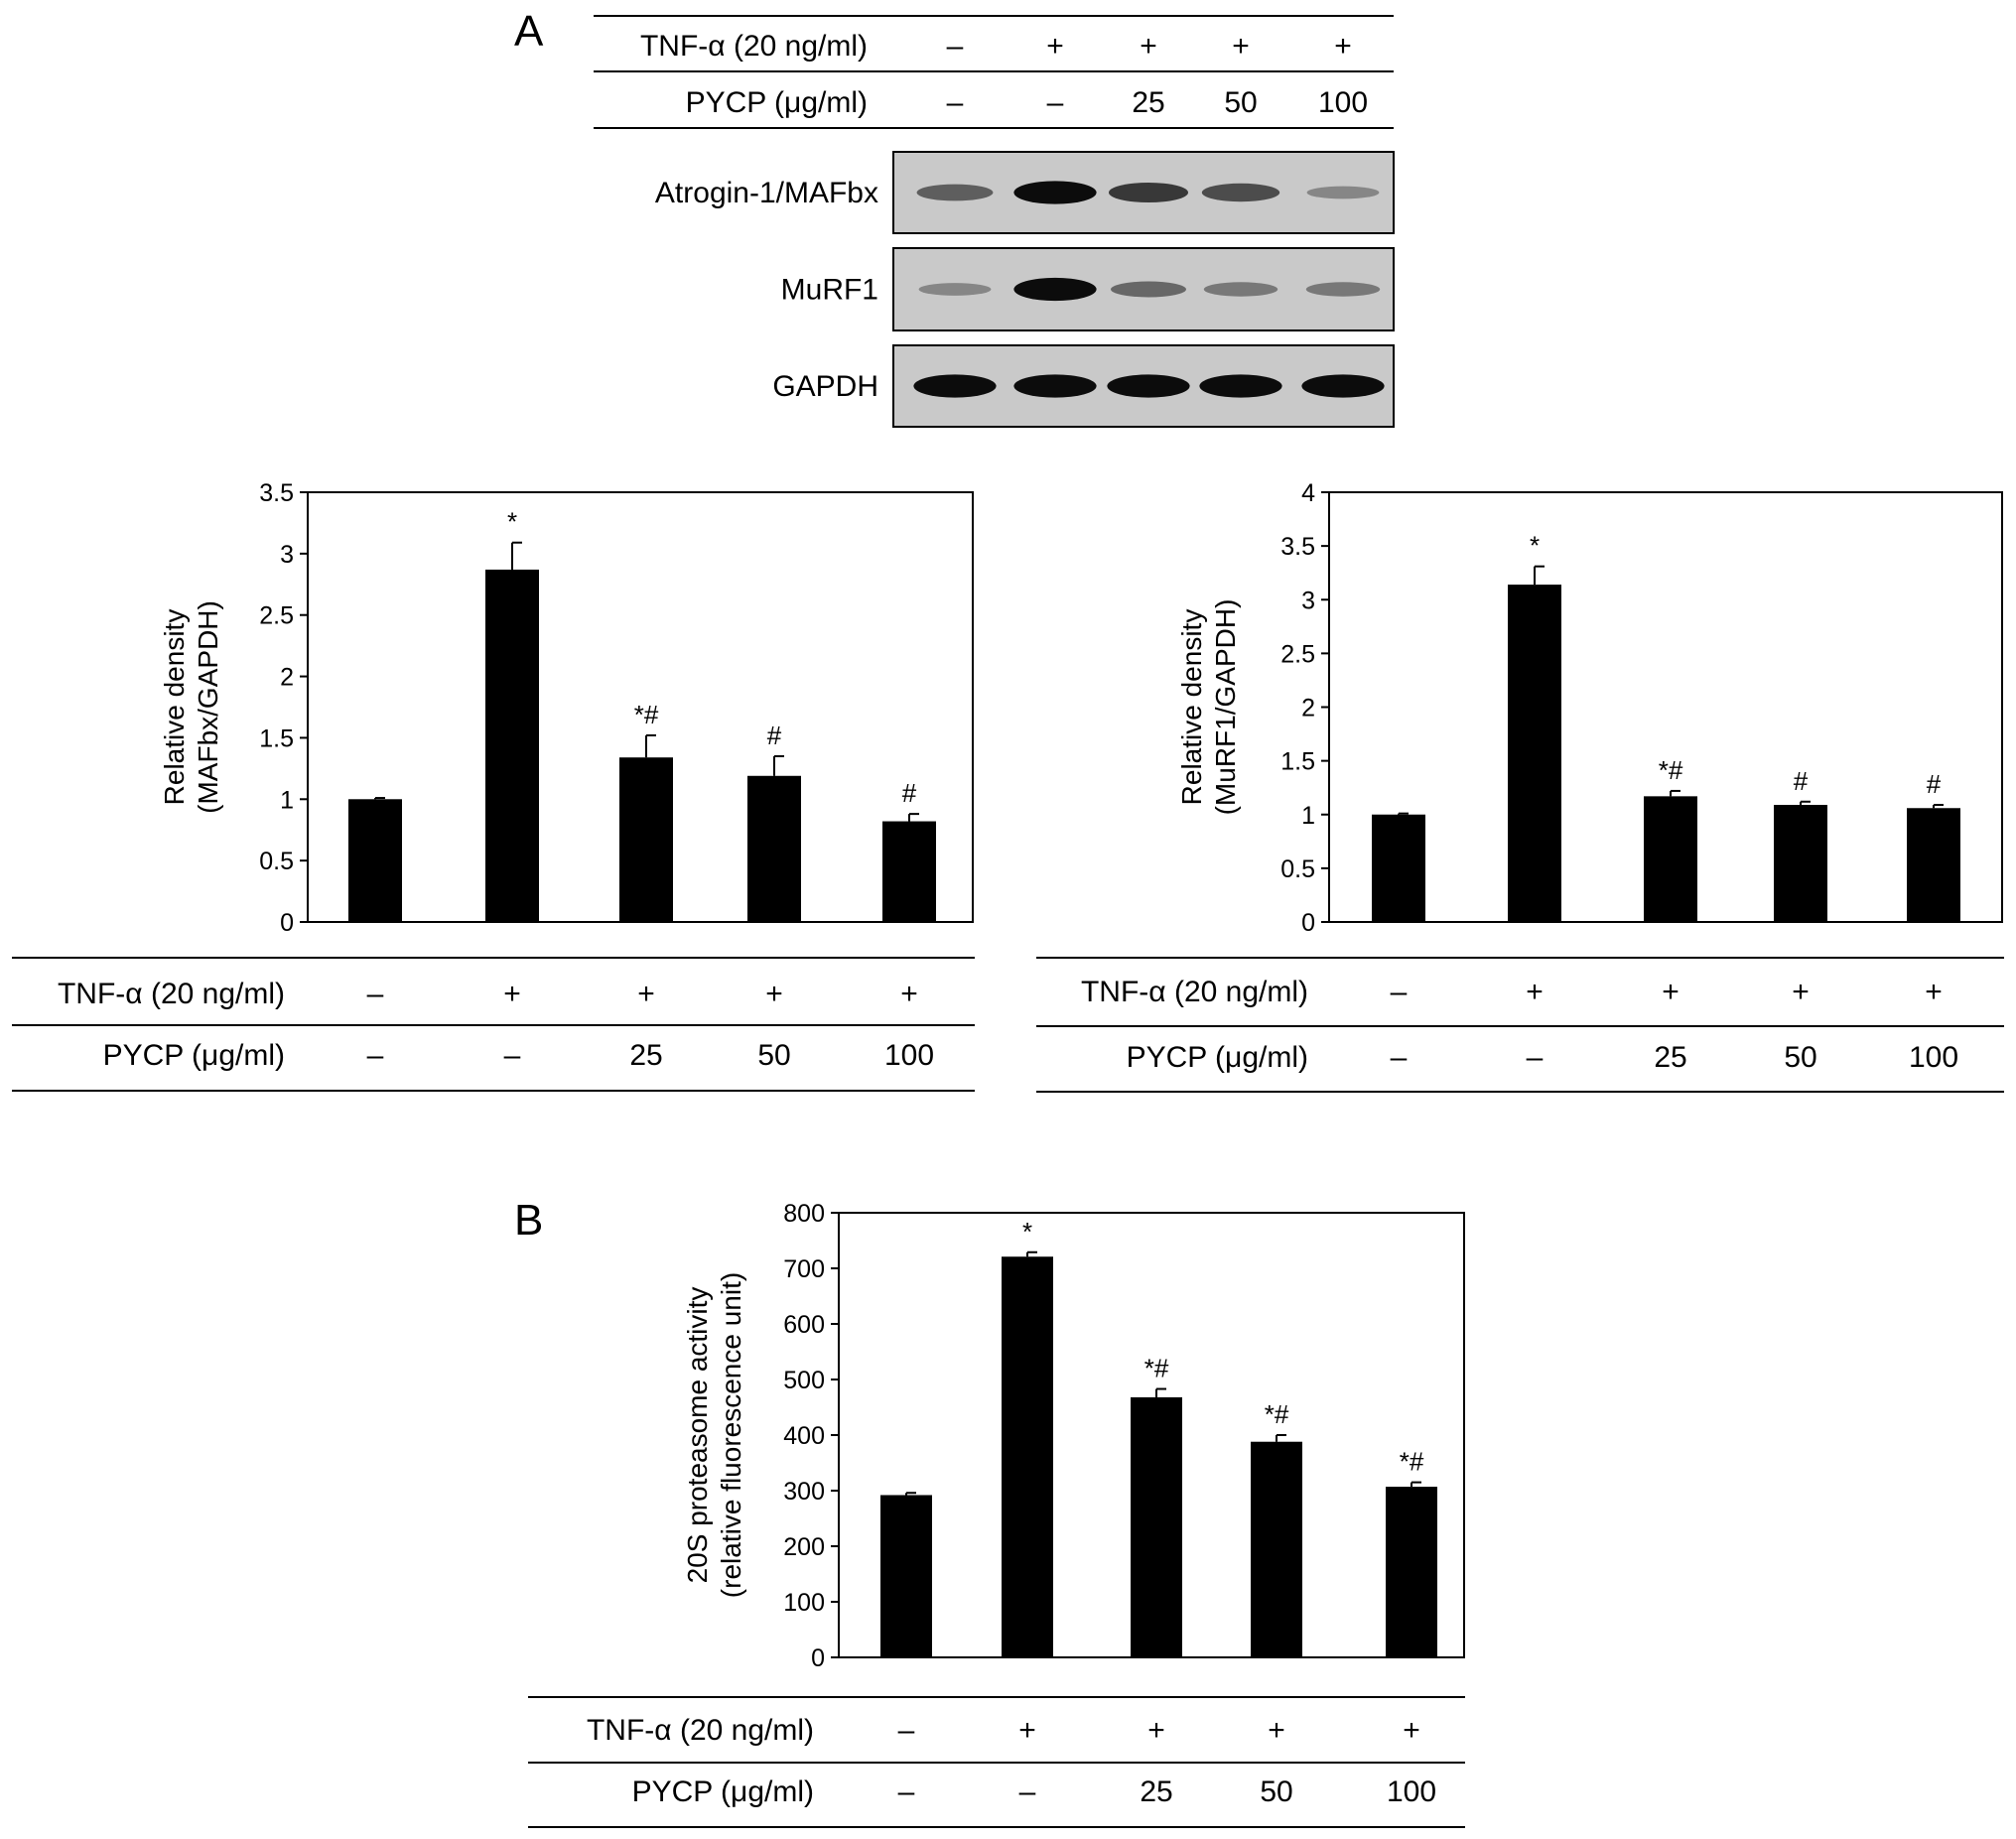  What do you see at coordinates (529, 1220) in the screenshot?
I see `panel-label-b: B` at bounding box center [529, 1220].